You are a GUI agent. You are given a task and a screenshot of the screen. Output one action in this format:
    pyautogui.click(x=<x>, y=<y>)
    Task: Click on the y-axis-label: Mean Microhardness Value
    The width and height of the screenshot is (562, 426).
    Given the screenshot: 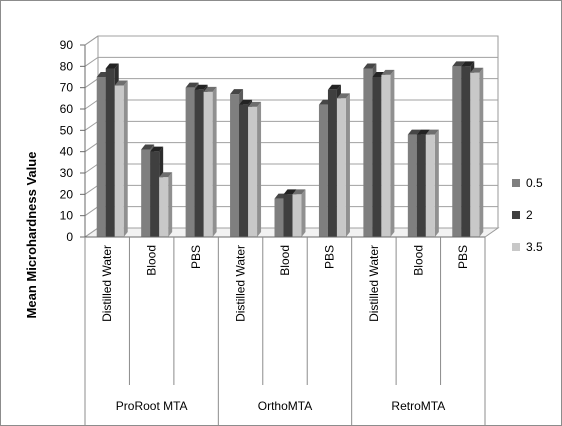 What is the action you would take?
    pyautogui.click(x=31, y=235)
    